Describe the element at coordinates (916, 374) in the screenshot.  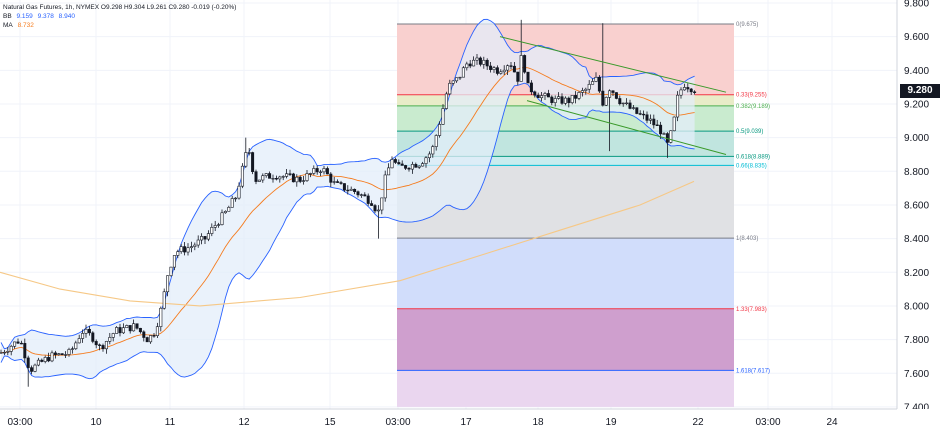
I see `price-tick-label: 7.600` at that location.